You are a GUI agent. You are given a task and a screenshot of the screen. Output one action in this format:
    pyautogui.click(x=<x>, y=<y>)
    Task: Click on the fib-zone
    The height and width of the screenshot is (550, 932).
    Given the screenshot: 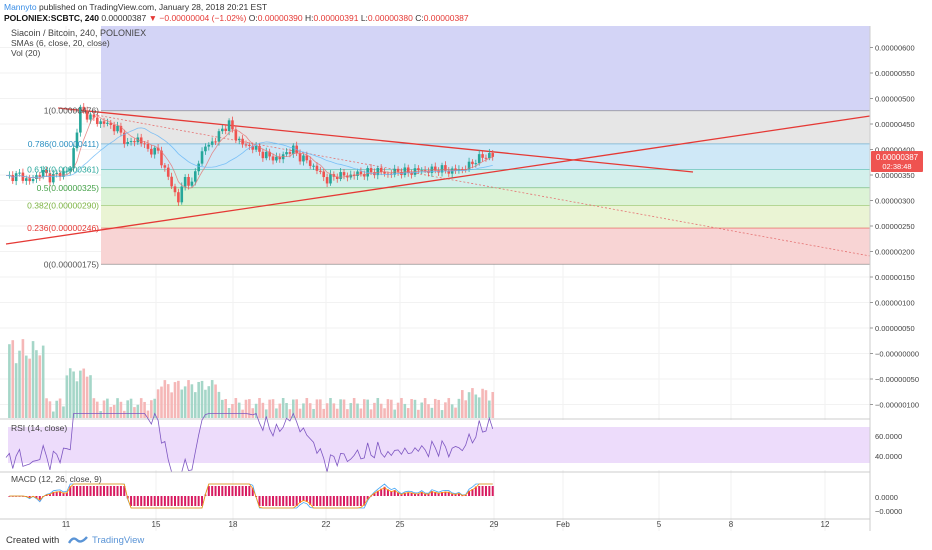 What is the action you would take?
    pyautogui.click(x=485, y=156)
    